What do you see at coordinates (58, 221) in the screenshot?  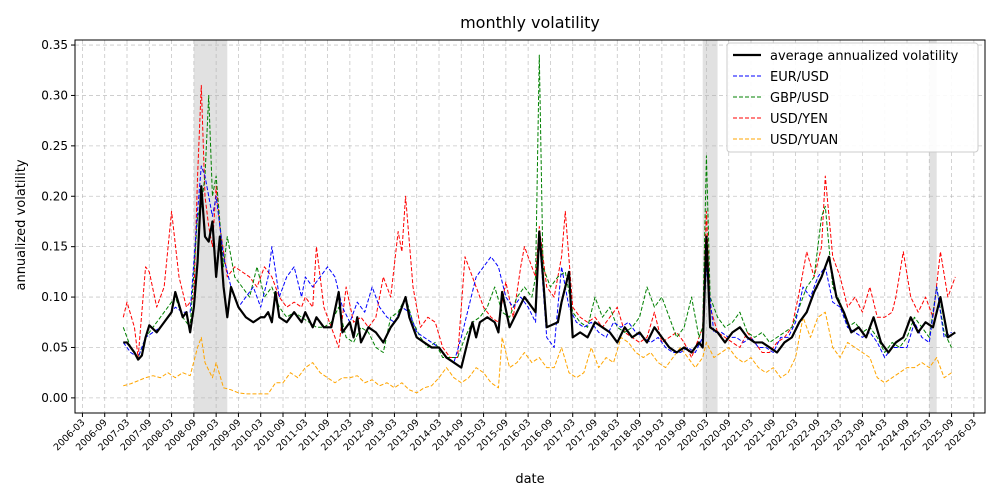 I see `y-axis: 0.00 0.05 0.10 0.15 0.20 0.25 0.30 0.35` at bounding box center [58, 221].